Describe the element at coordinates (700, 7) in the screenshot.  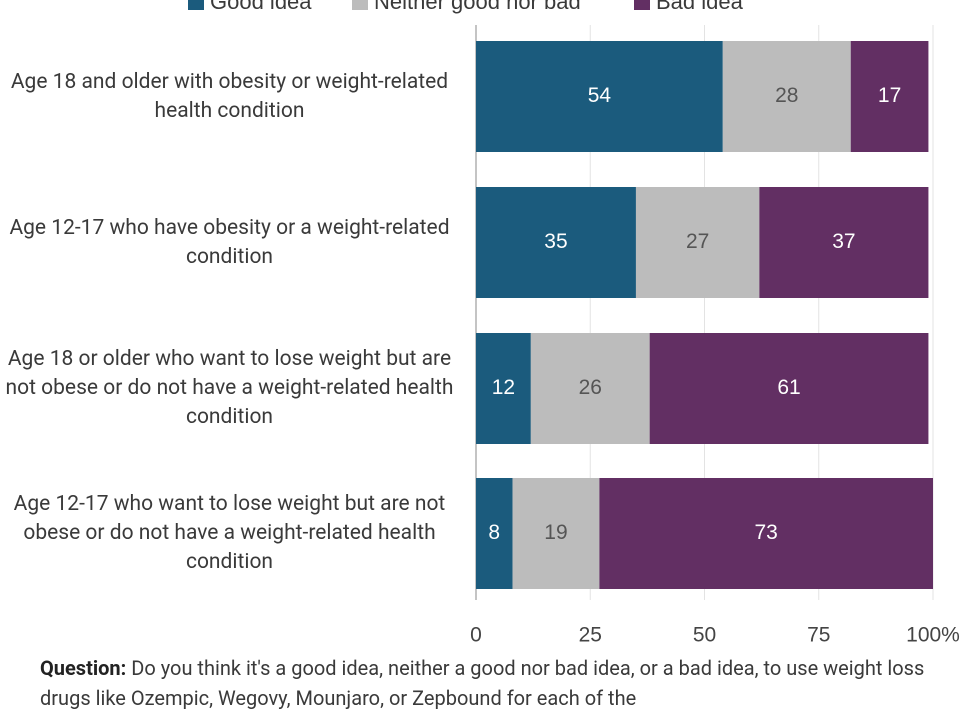
I see `legend-label: Bad idea` at that location.